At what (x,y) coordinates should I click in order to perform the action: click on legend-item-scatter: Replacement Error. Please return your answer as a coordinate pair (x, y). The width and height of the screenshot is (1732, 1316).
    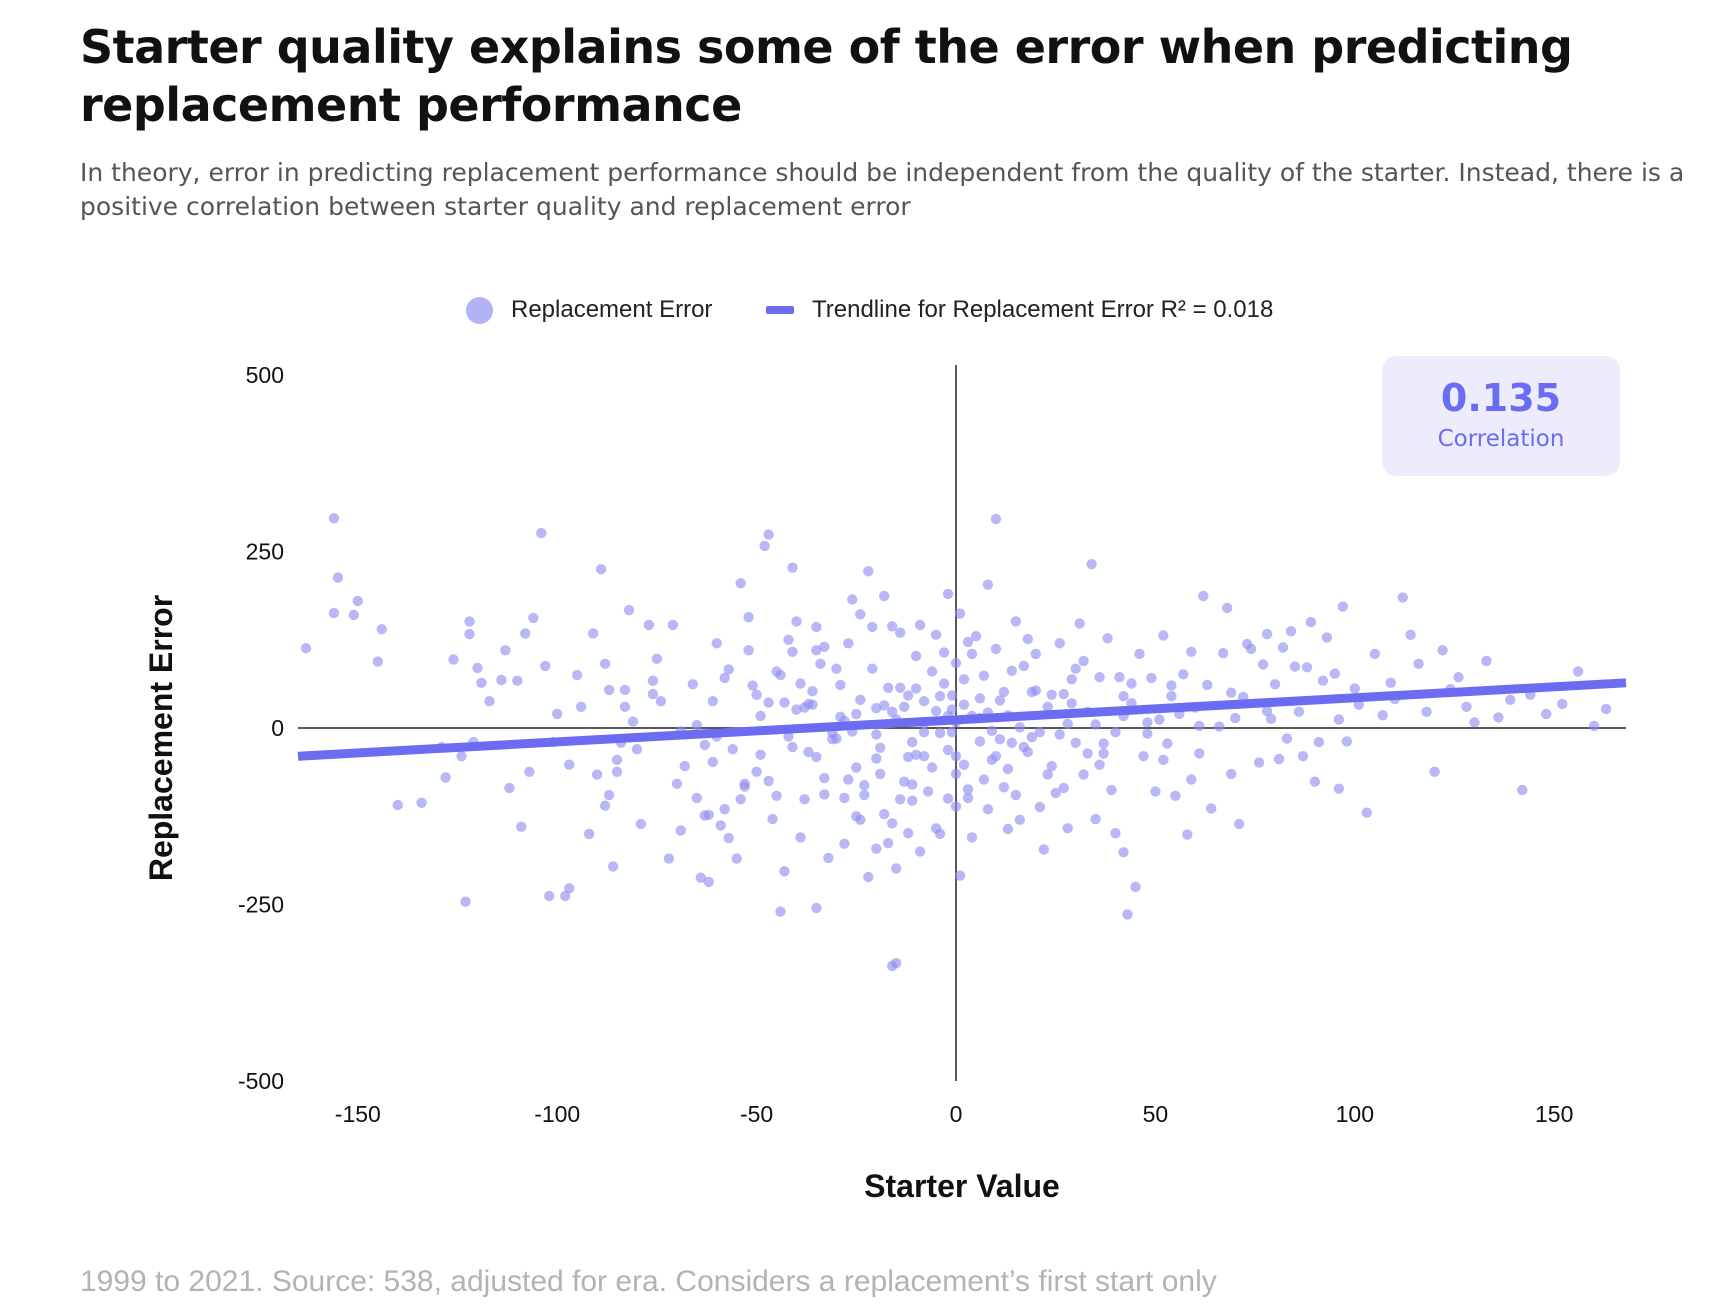
    Looking at the image, I should click on (589, 310).